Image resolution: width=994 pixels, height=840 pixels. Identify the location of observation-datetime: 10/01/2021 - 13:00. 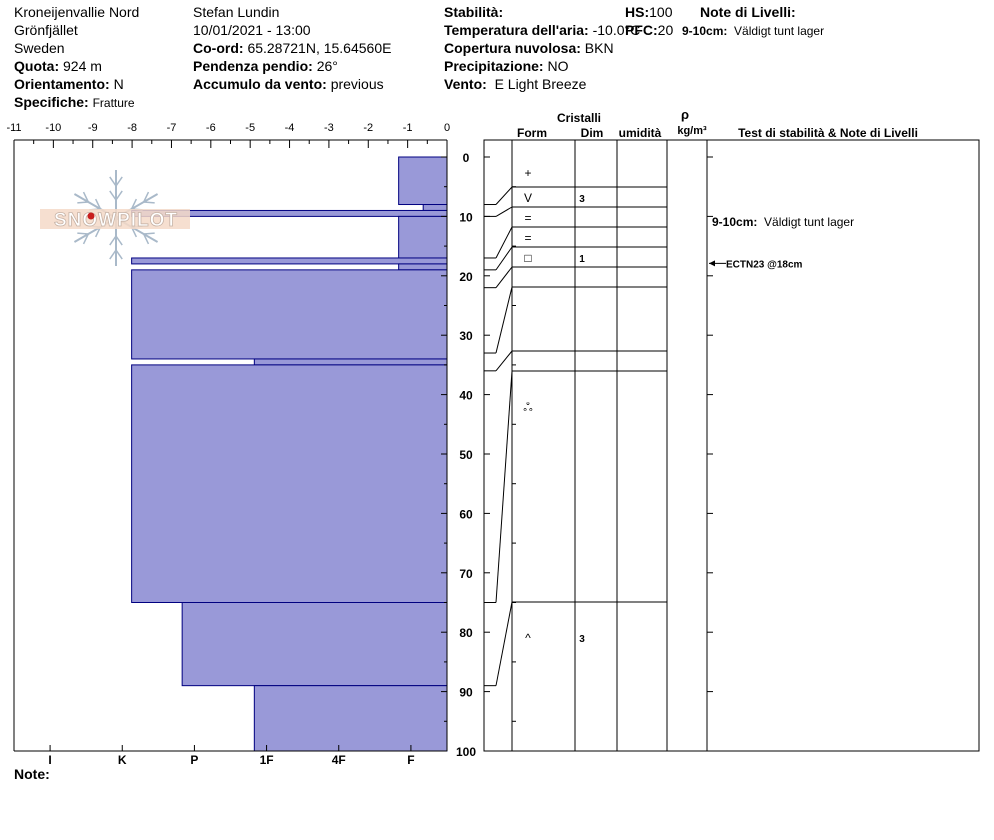
(252, 30).